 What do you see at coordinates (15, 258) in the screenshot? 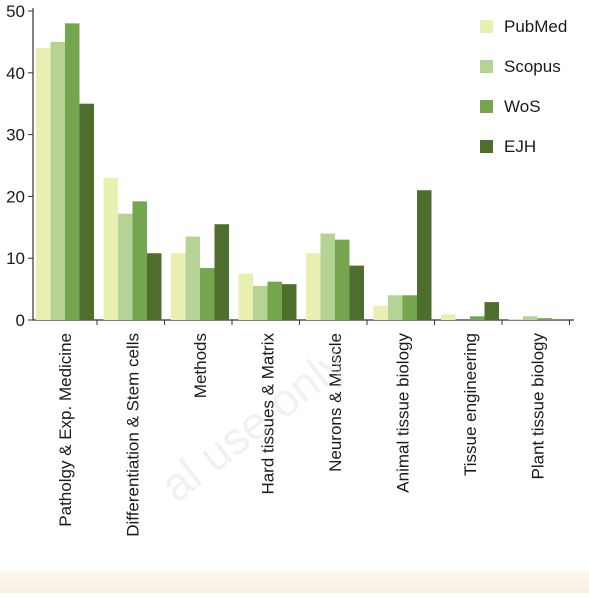
I see `y-tick-label: 10` at bounding box center [15, 258].